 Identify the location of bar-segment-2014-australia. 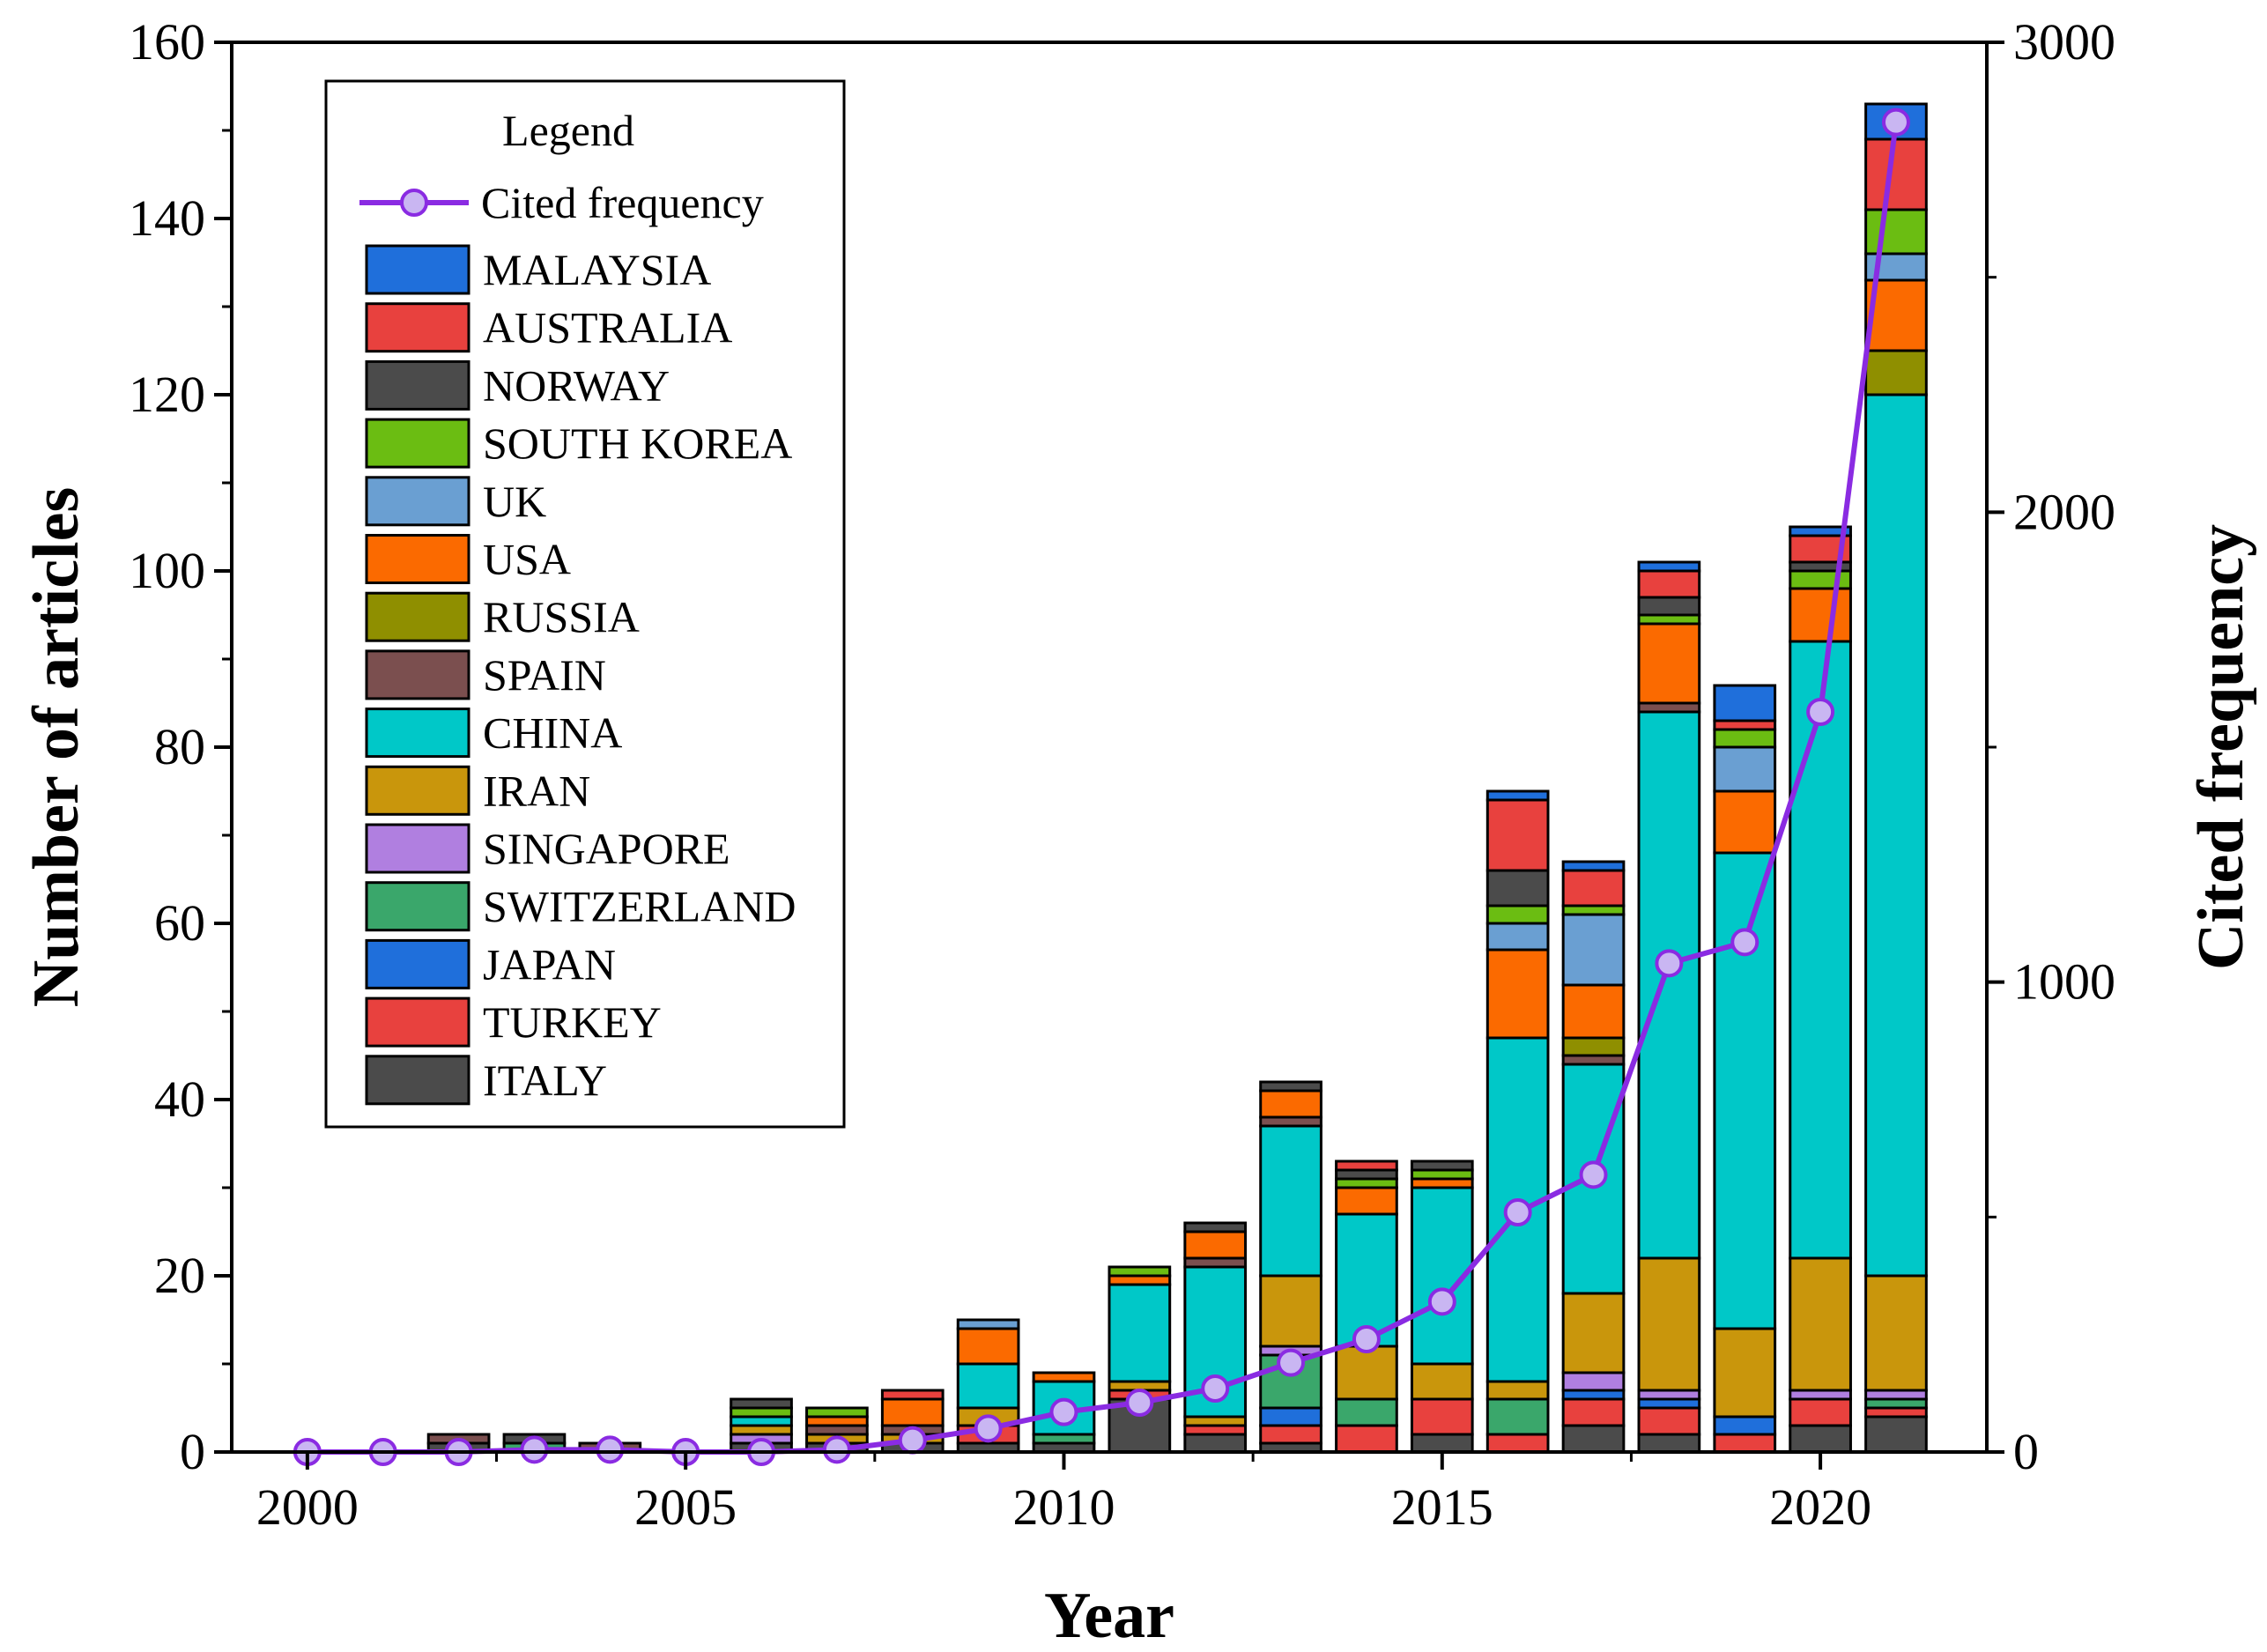
(1366, 1165).